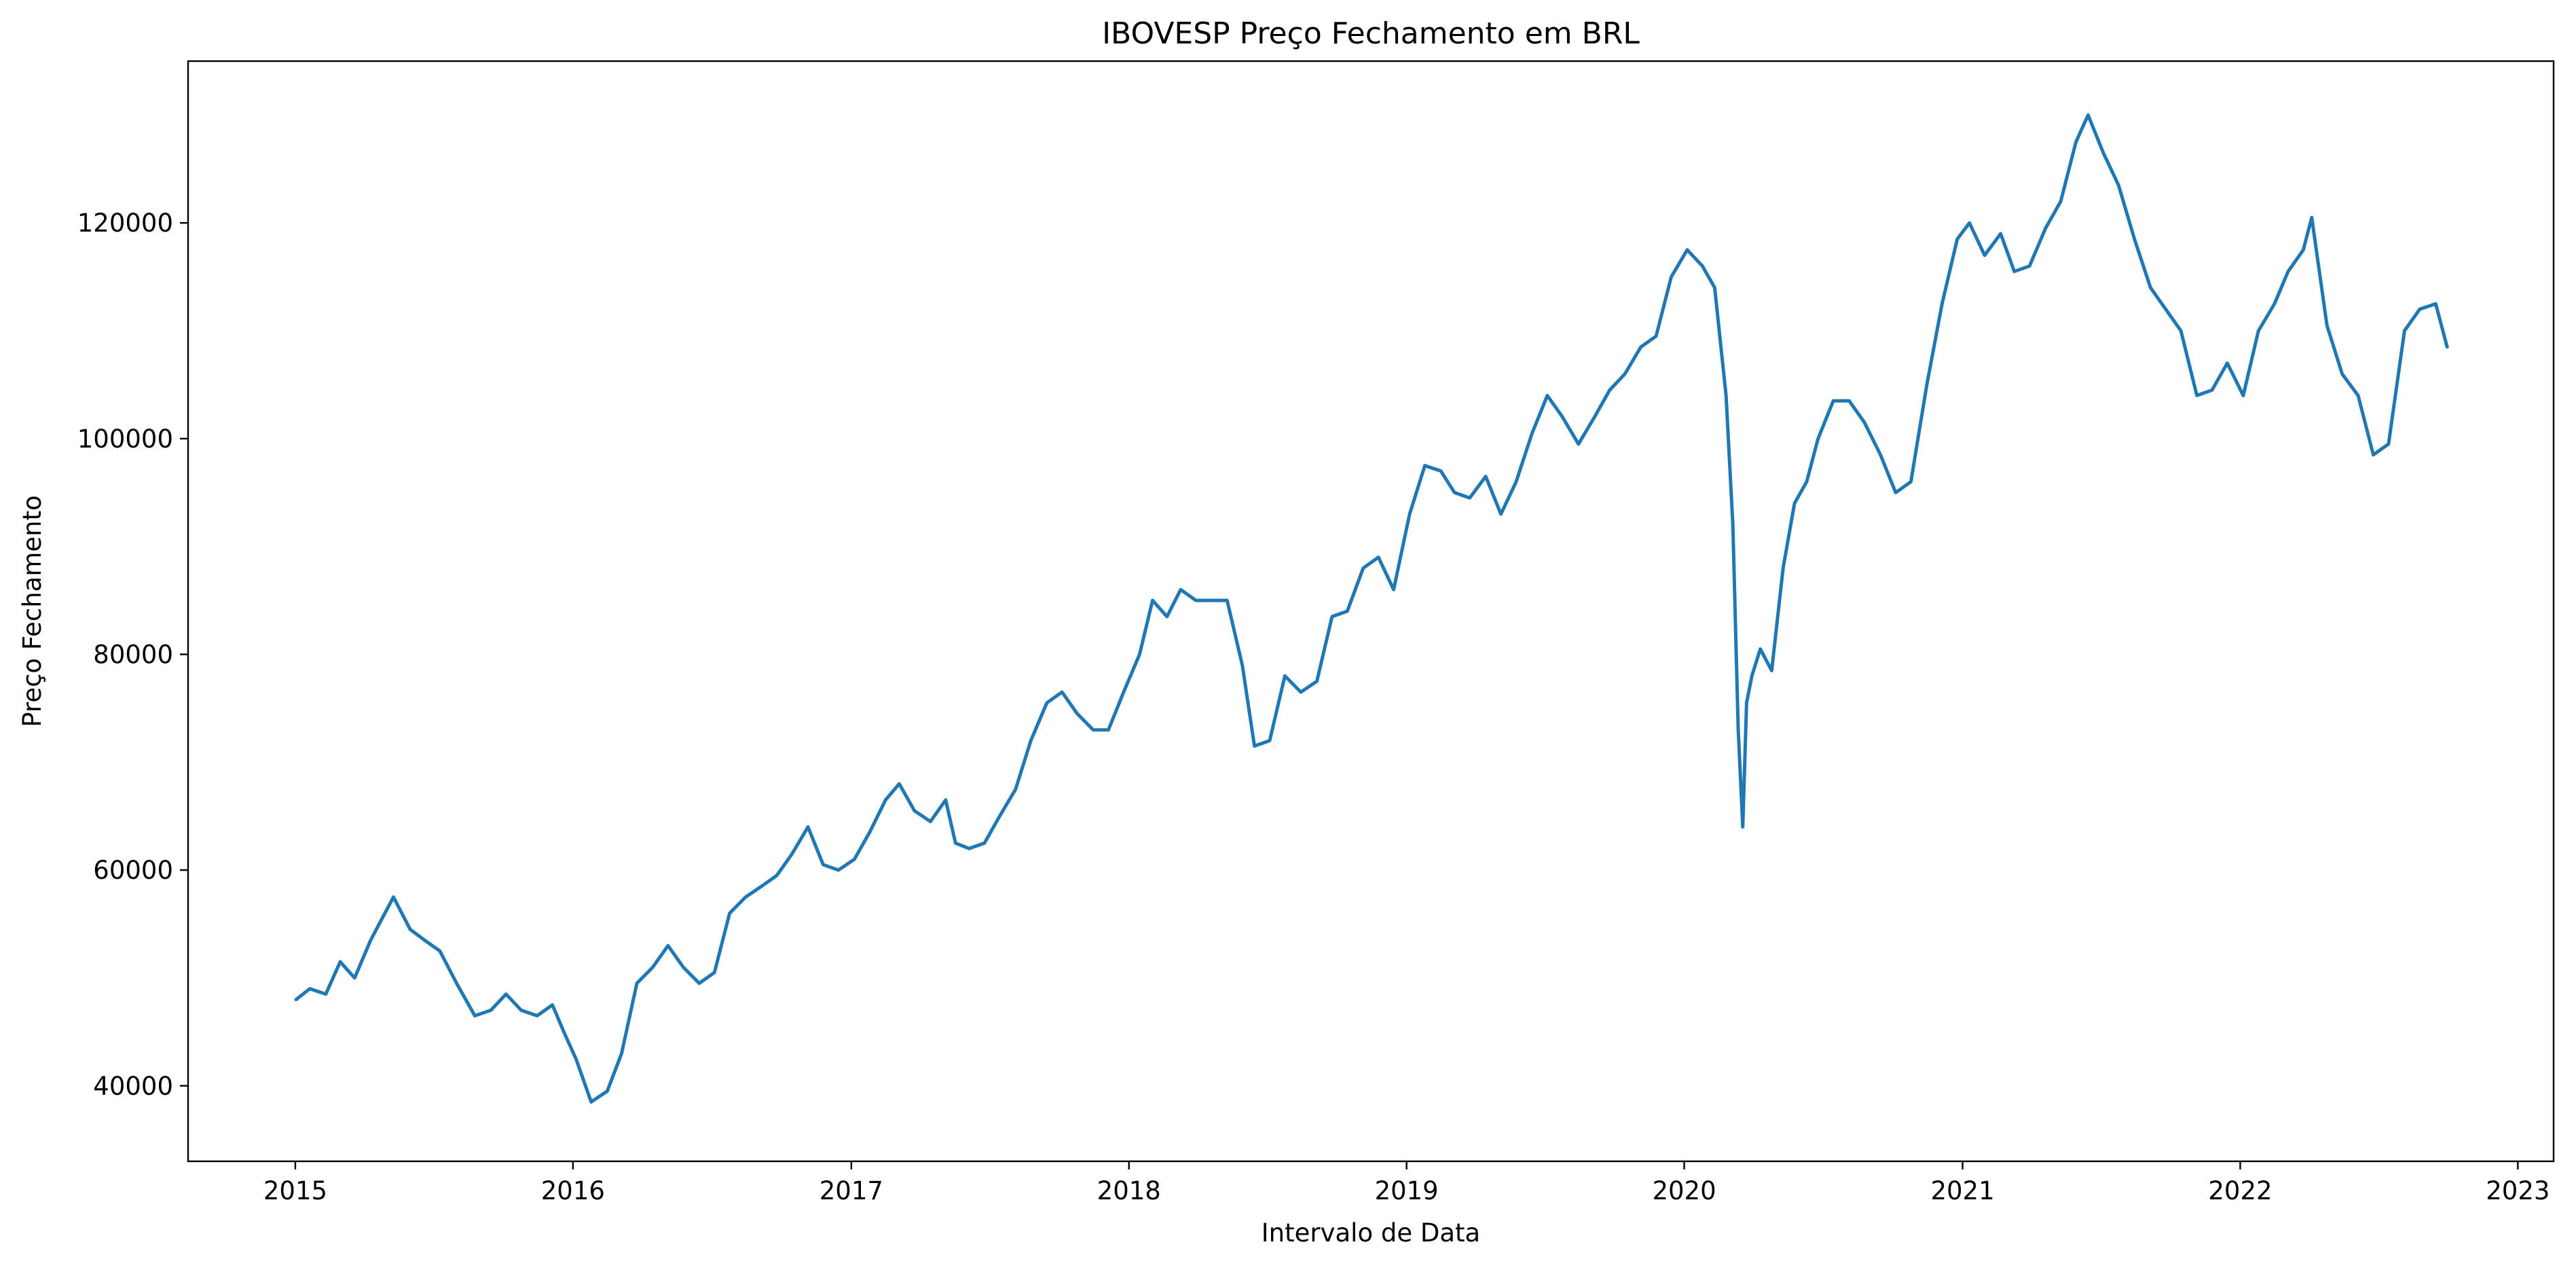 The height and width of the screenshot is (1272, 2576). Describe the element at coordinates (2518, 1190) in the screenshot. I see `x-tick-label: 2023` at that location.